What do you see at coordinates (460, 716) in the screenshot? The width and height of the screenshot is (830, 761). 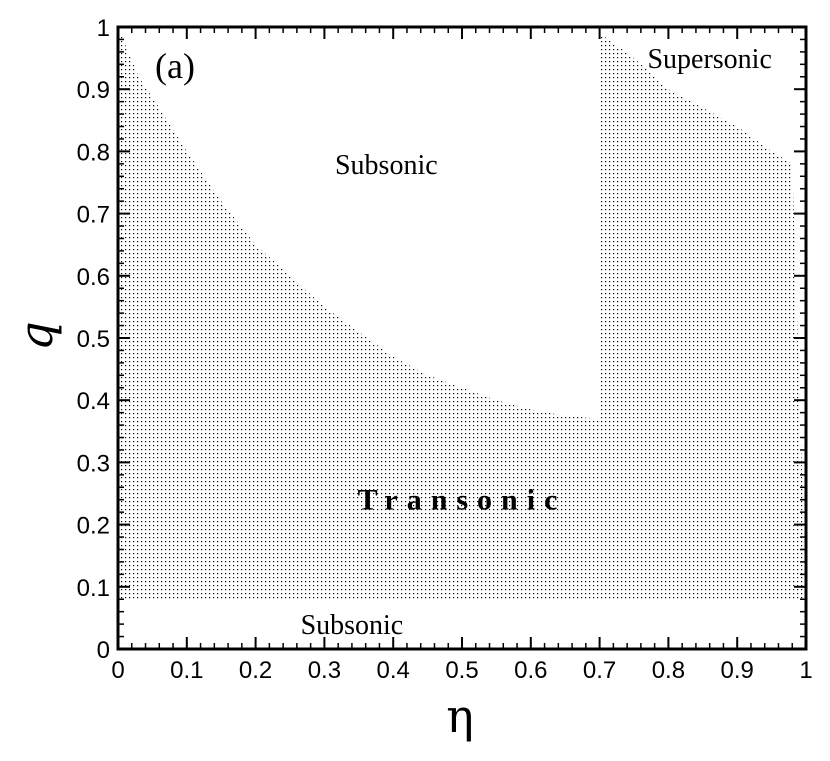 I see `x-axis-label: η` at bounding box center [460, 716].